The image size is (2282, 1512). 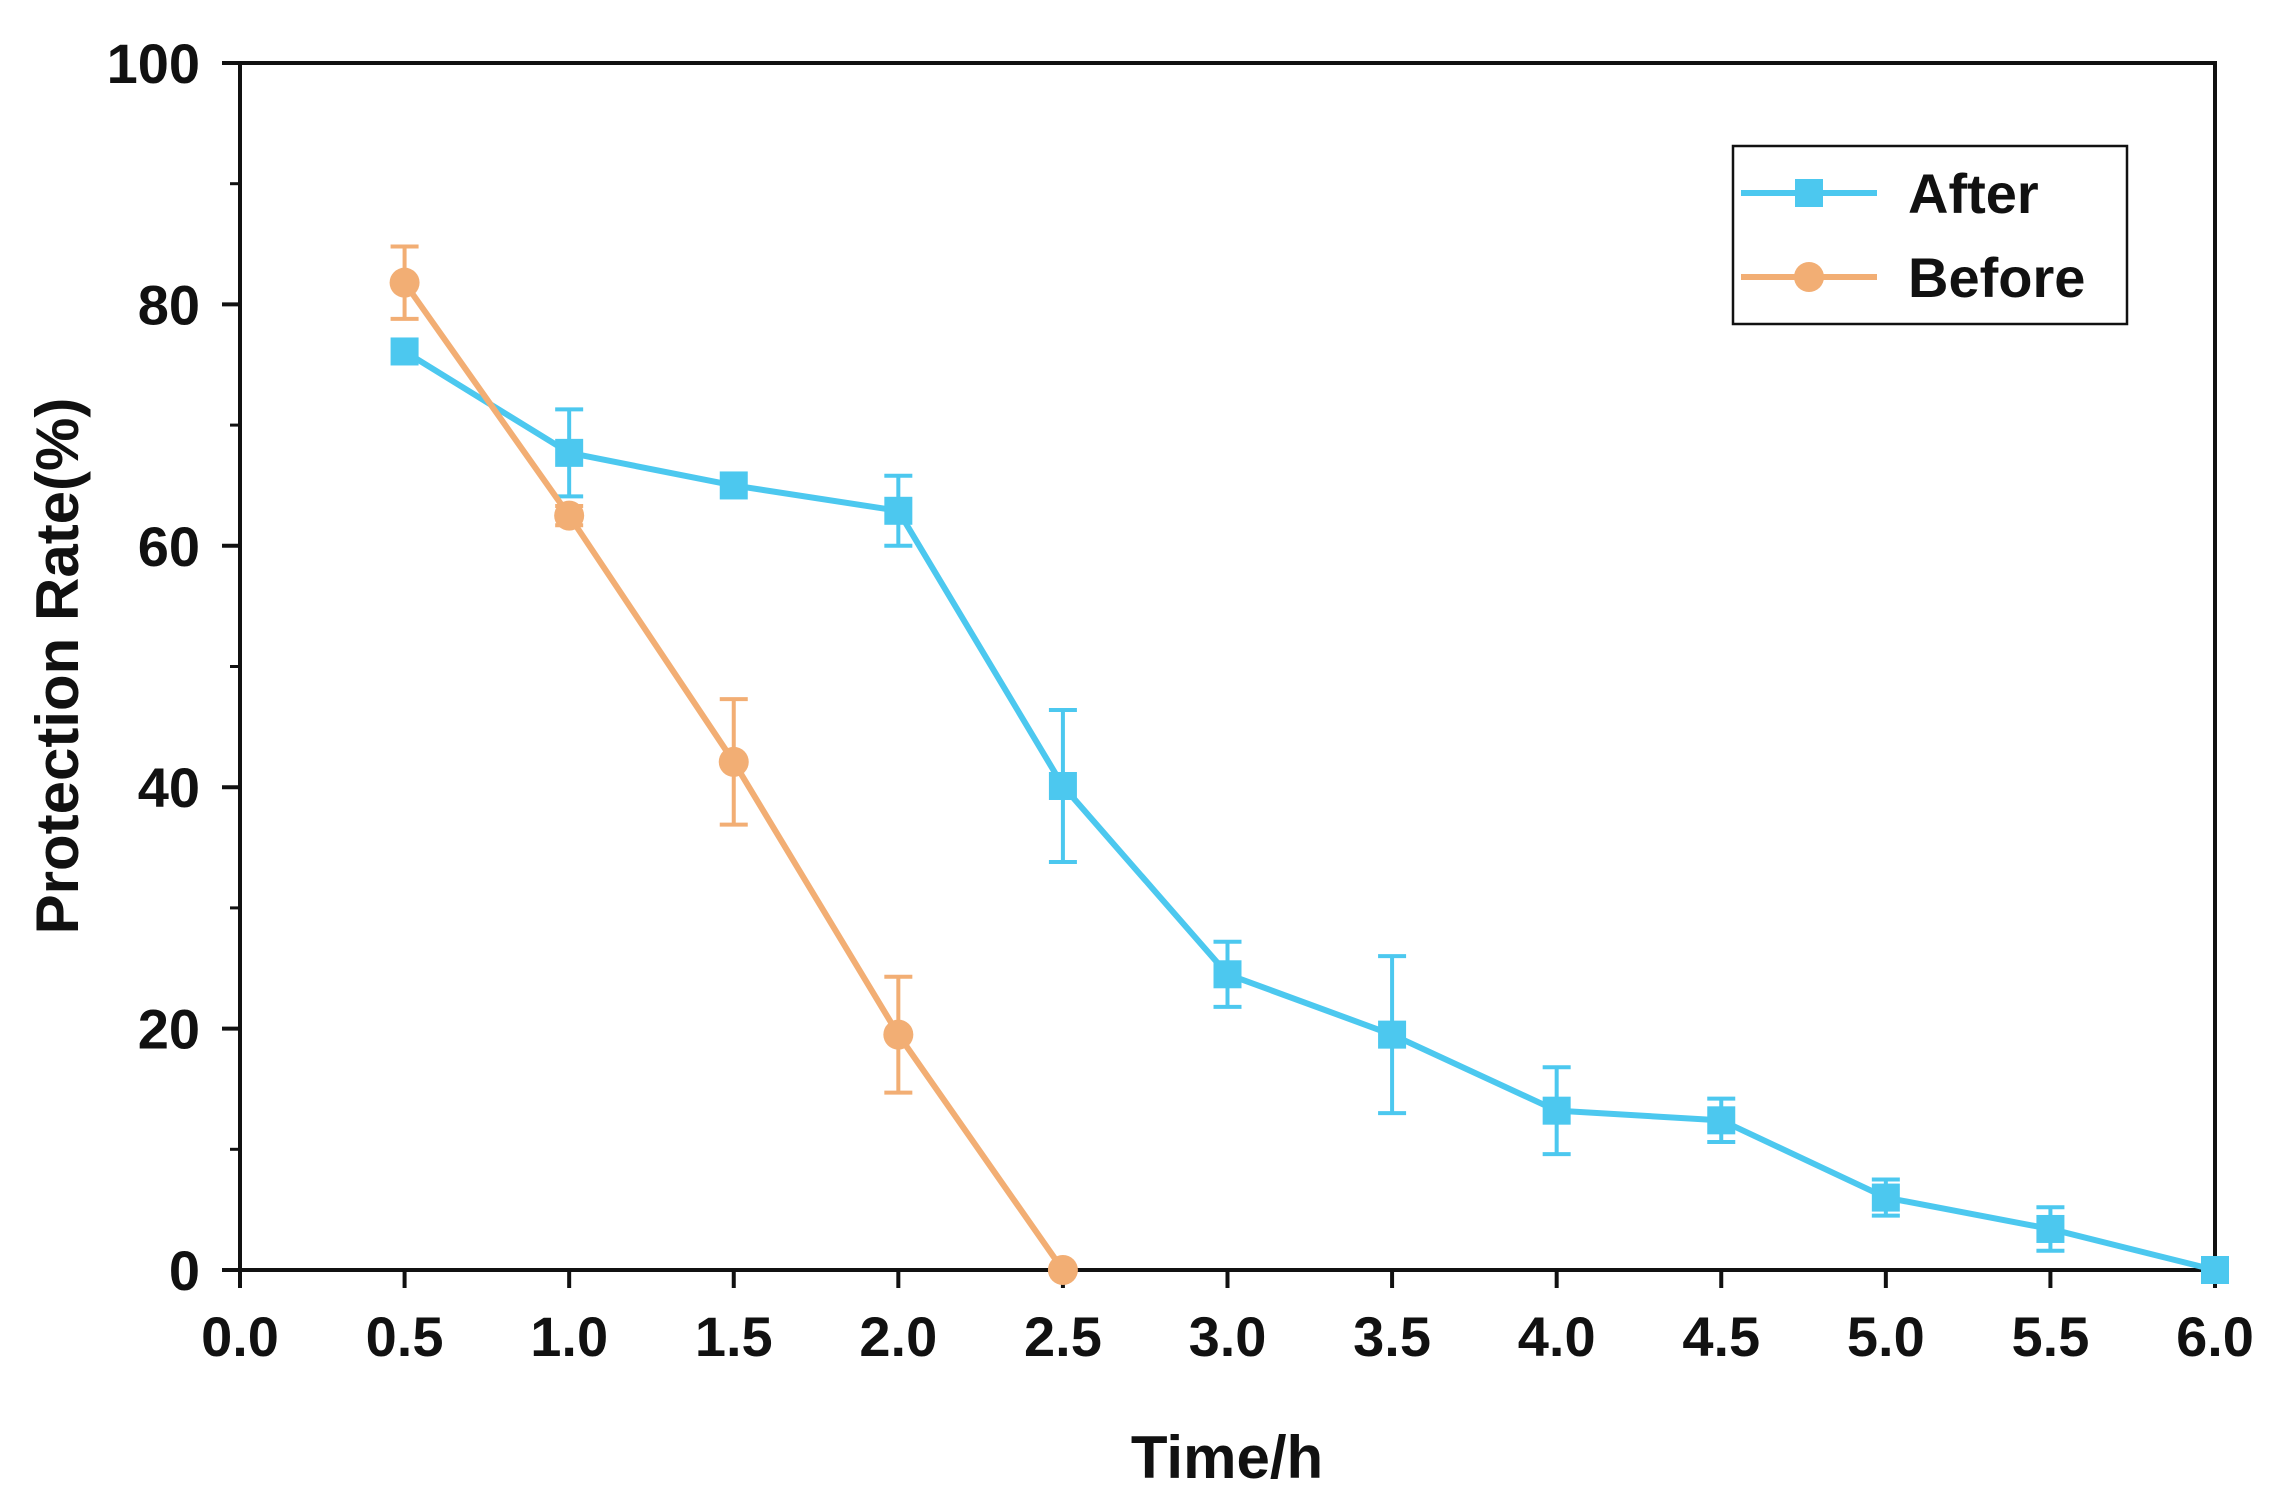 I want to click on legend-item-after: After, so click(x=1890, y=193).